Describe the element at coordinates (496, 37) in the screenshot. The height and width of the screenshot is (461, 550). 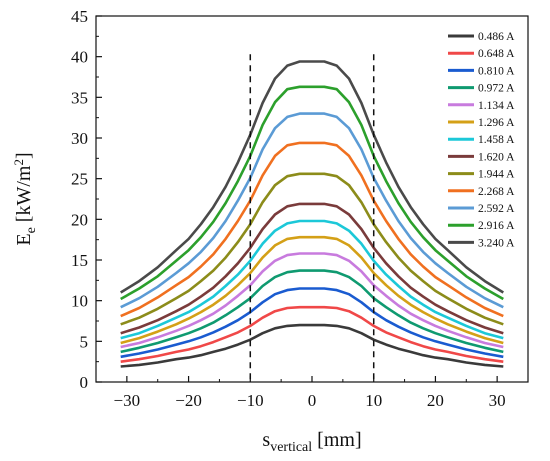
I see `legend-label-0: 0.486 A` at that location.